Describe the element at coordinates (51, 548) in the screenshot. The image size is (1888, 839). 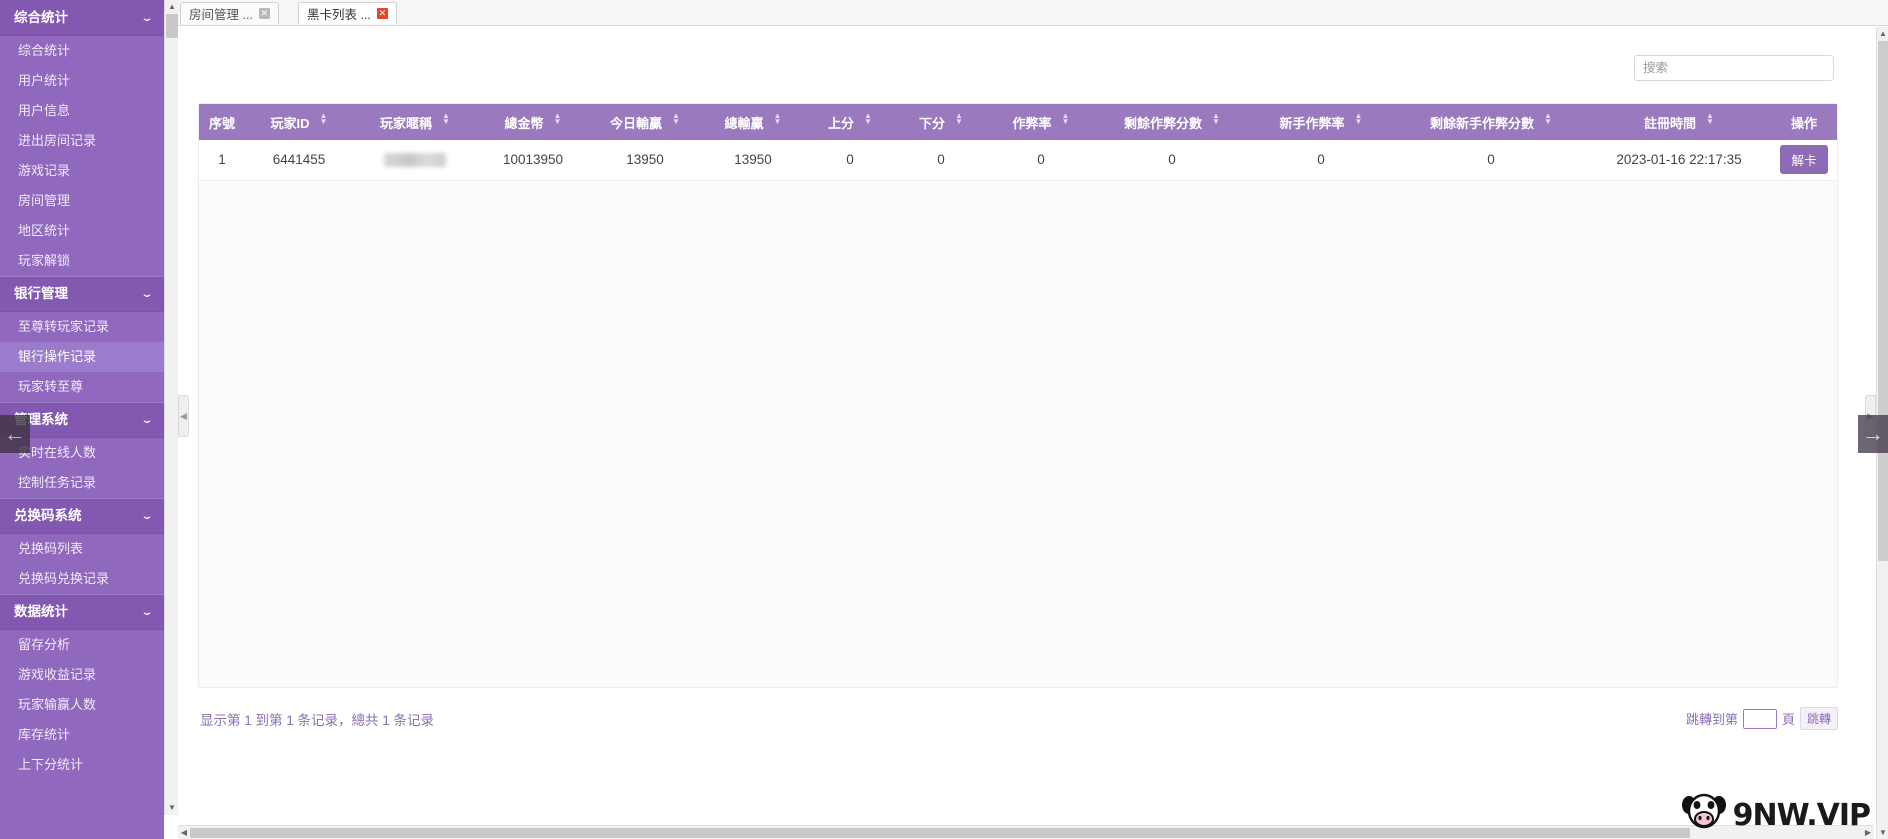
I see `sidebar-item-3-0: 兑换码列表` at that location.